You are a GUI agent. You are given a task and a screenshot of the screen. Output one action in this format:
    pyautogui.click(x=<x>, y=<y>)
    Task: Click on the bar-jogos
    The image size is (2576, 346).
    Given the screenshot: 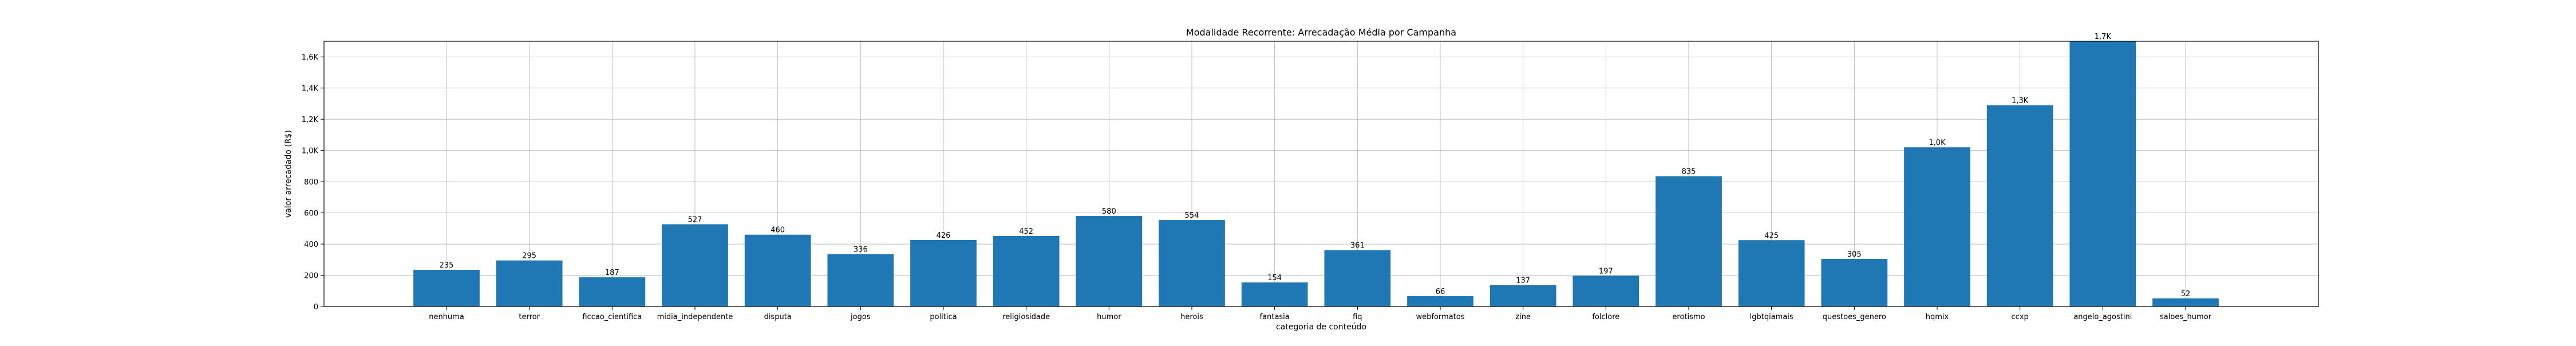 What is the action you would take?
    pyautogui.click(x=860, y=280)
    